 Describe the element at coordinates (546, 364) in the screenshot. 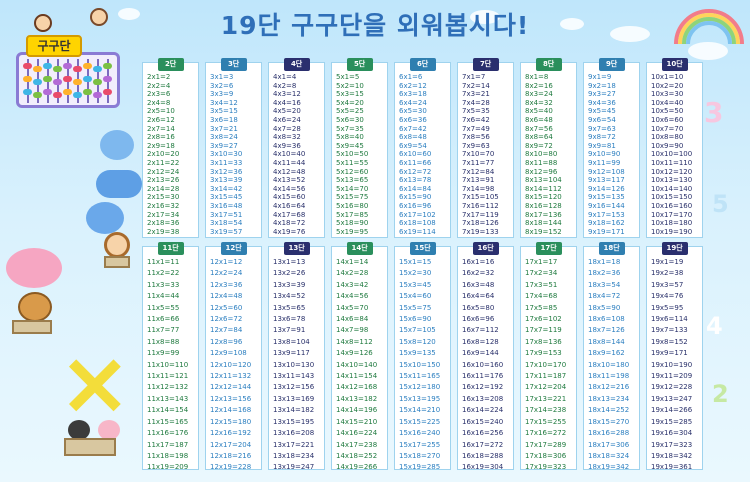

I see `table-row: 17x10=170` at that location.